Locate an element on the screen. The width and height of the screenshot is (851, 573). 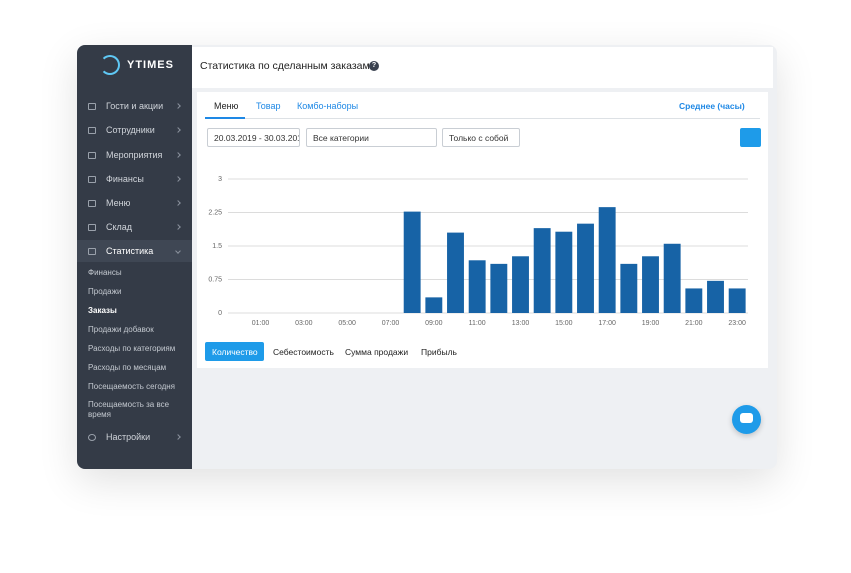
metric-tab: Прибыль is located at coordinates (439, 352).